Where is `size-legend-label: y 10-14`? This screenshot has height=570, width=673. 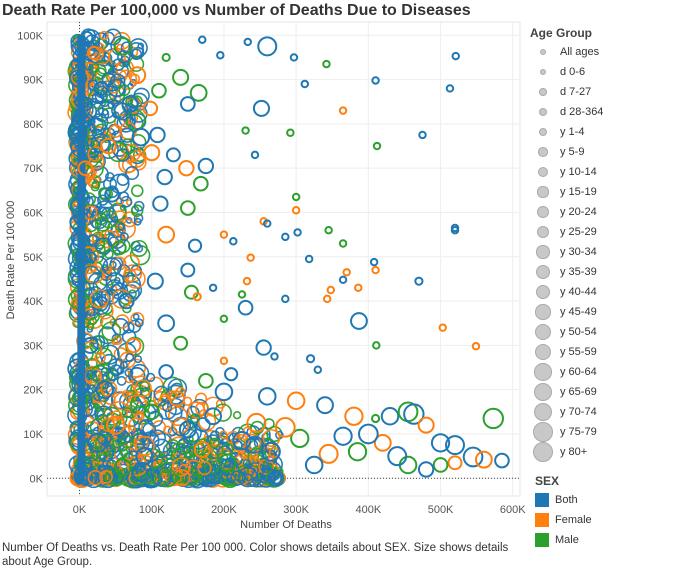
size-legend-label: y 10-14 is located at coordinates (578, 172).